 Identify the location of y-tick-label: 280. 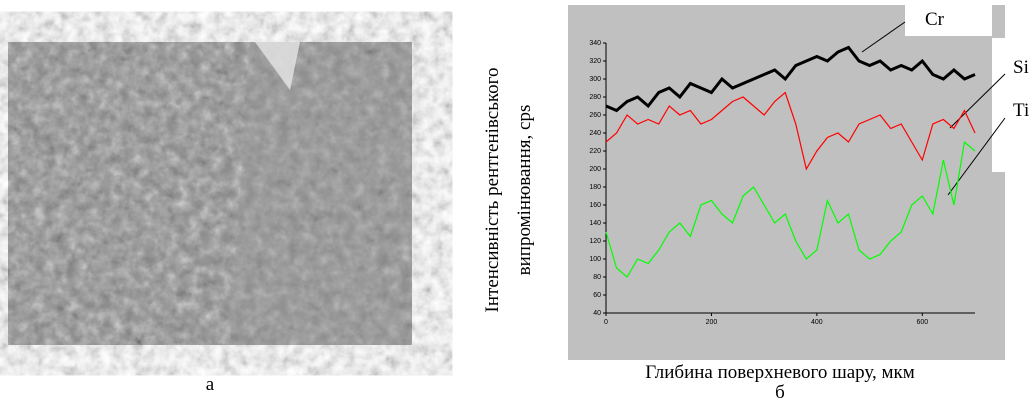
(595, 97).